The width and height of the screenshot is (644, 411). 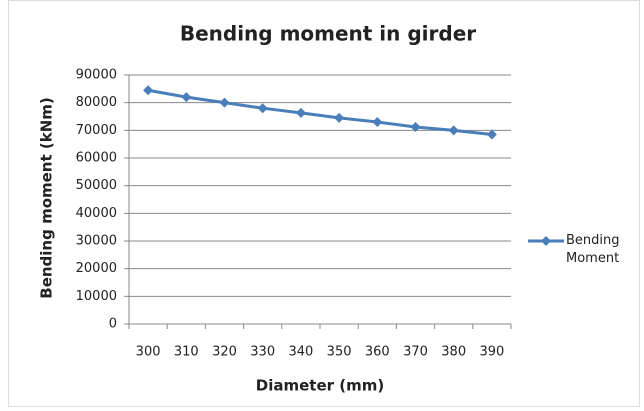 What do you see at coordinates (96, 296) in the screenshot?
I see `y-tick-label: 10000` at bounding box center [96, 296].